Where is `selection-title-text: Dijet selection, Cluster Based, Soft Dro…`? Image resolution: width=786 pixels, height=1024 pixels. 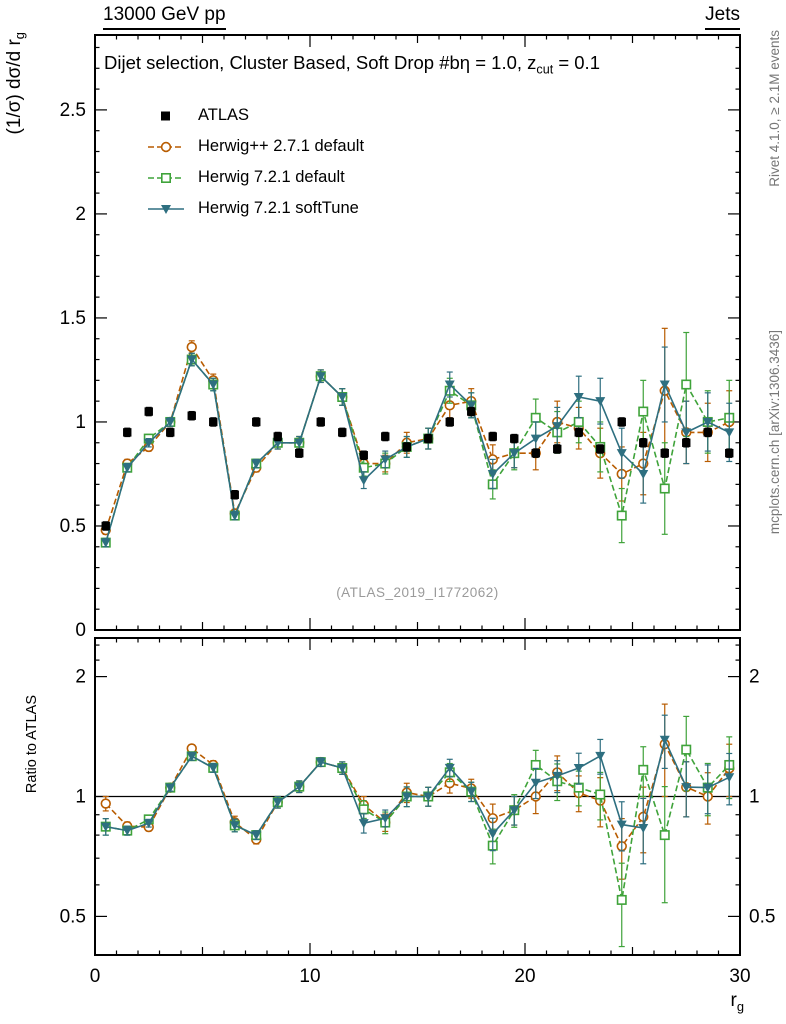 selection-title-text: Dijet selection, Cluster Based, Soft Dro… is located at coordinates (320, 62).